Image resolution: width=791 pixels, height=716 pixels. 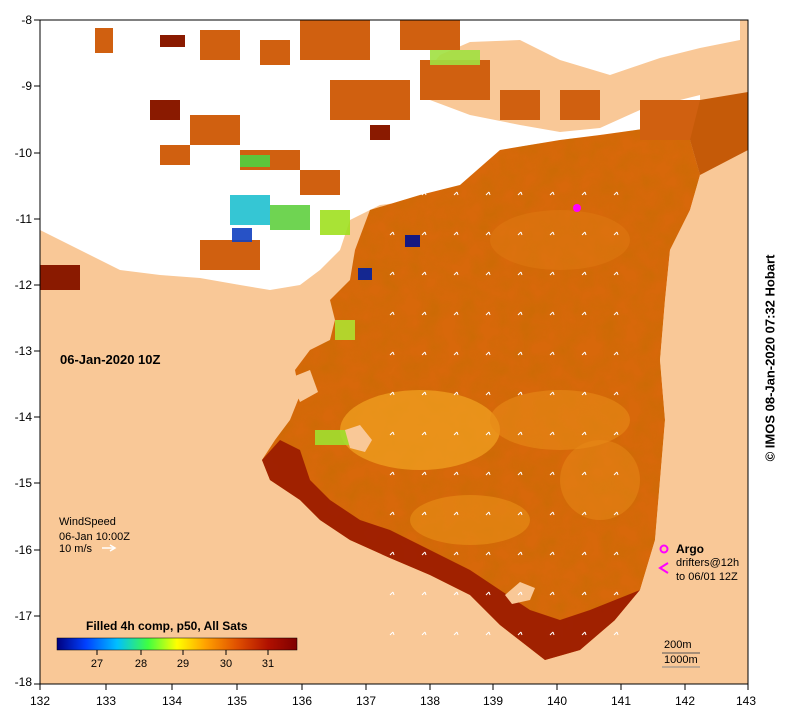 What do you see at coordinates (577, 208) in the screenshot?
I see `argo-float` at bounding box center [577, 208].